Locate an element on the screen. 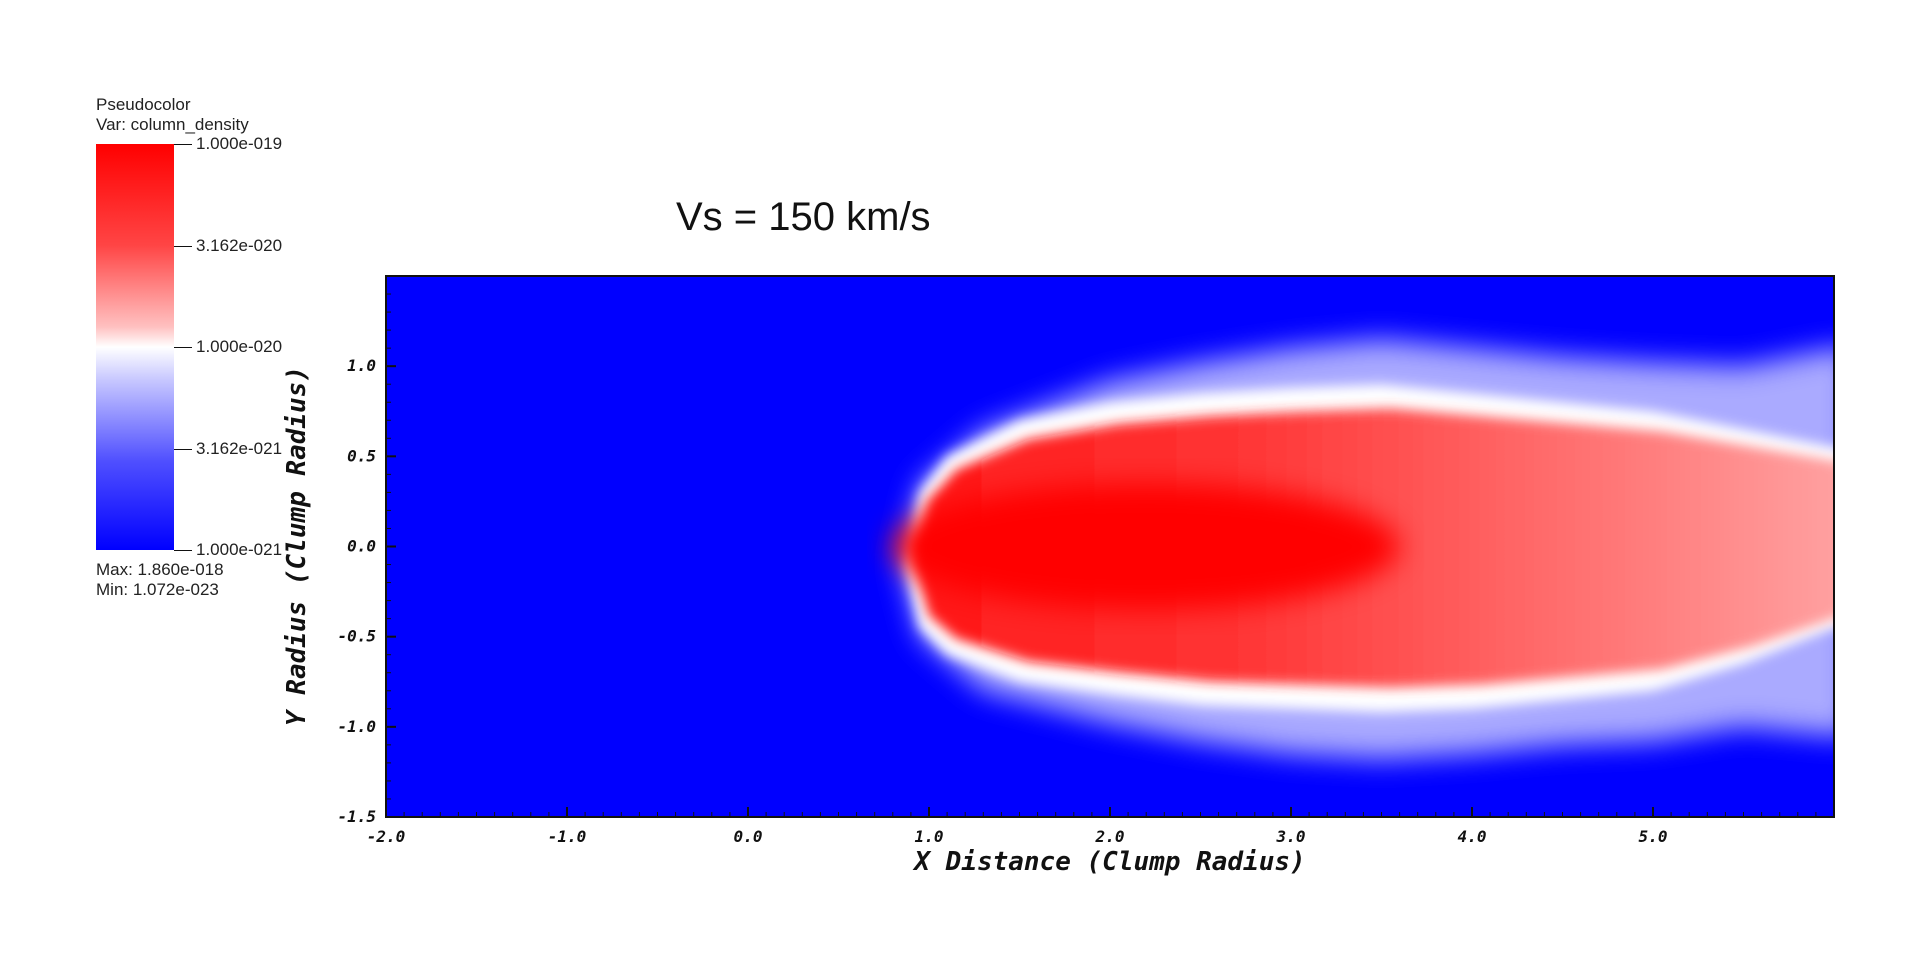 This screenshot has width=1920, height=958. plume-hot-core is located at coordinates (1146, 546).